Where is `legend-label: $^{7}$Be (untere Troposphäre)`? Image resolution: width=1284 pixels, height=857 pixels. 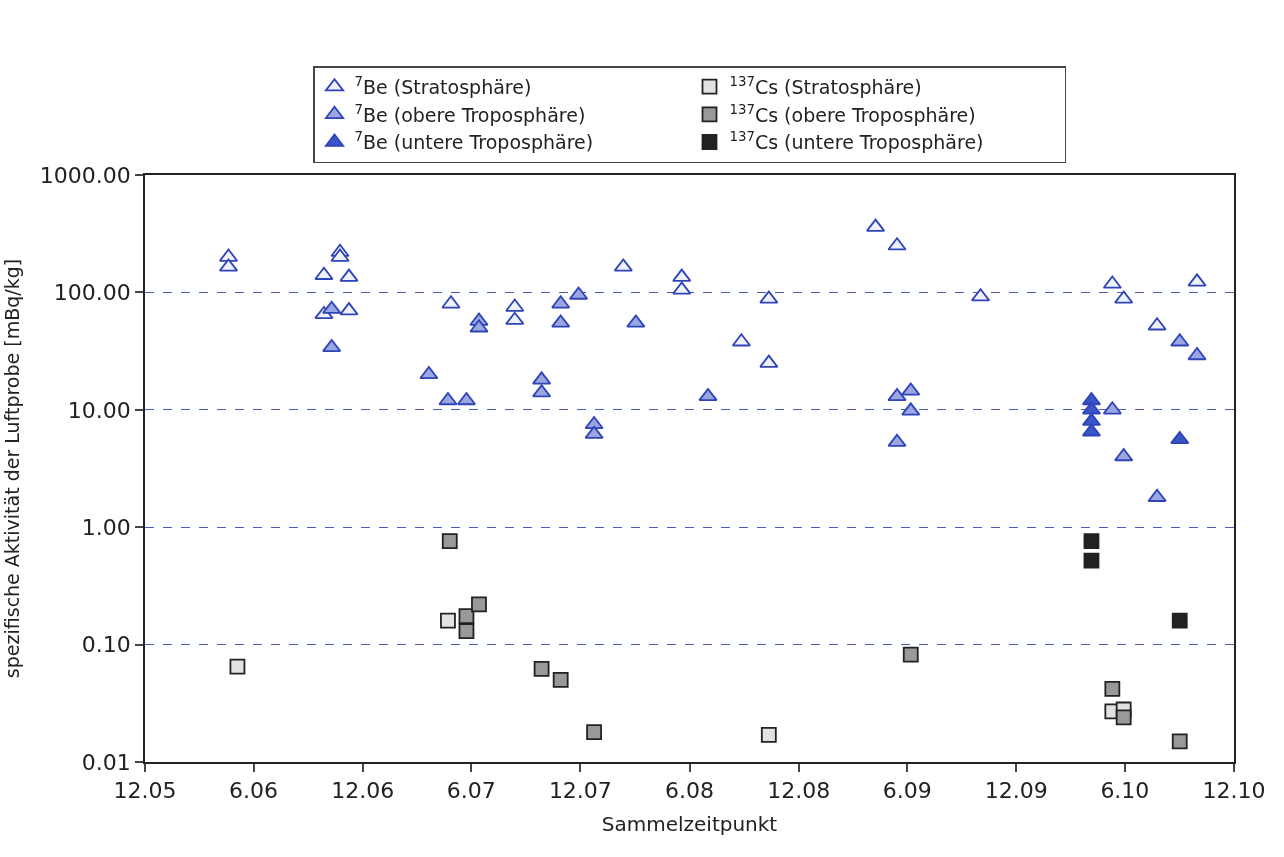 legend-label: $^{7}$Be (untere Troposphäre) is located at coordinates (474, 141).